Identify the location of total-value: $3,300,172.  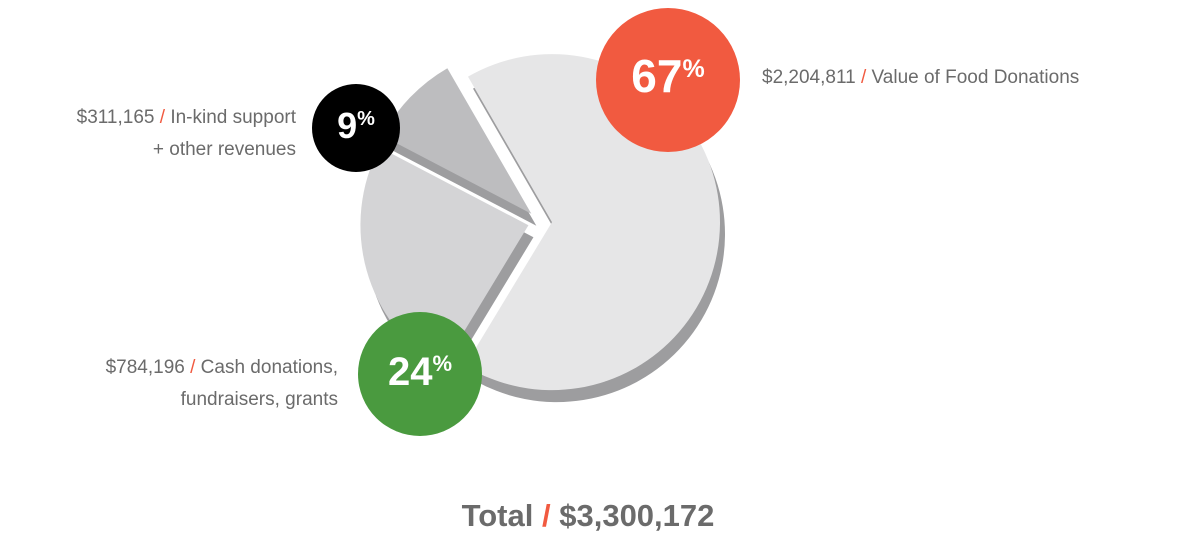
(636, 515).